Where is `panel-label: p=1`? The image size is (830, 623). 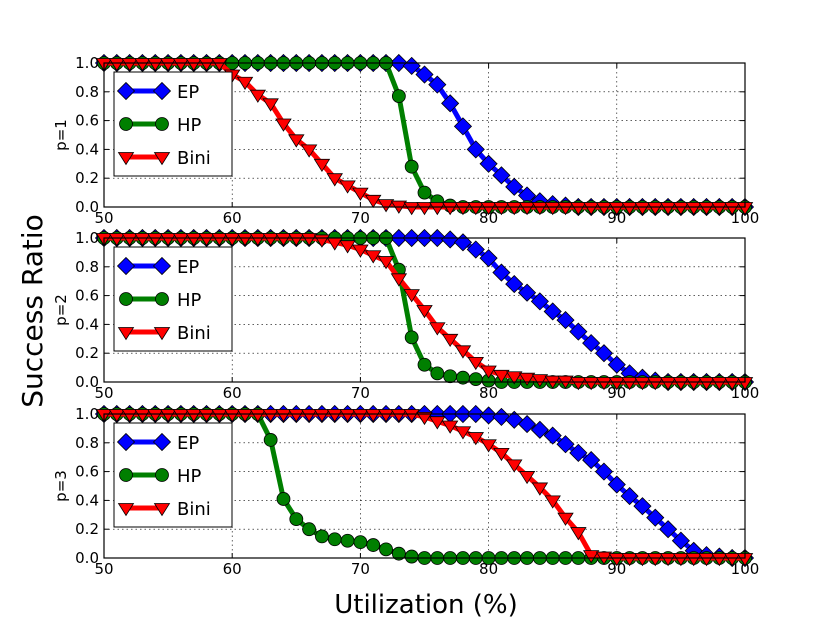 panel-label: p=1 is located at coordinates (61, 135).